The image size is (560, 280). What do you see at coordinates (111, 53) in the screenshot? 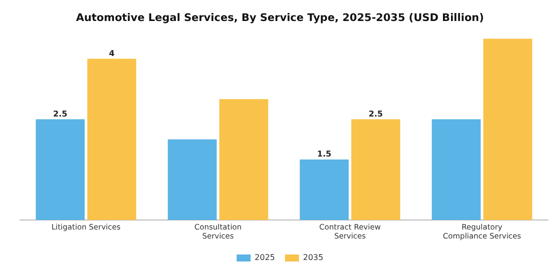
I see `data-label: 4` at bounding box center [111, 53].